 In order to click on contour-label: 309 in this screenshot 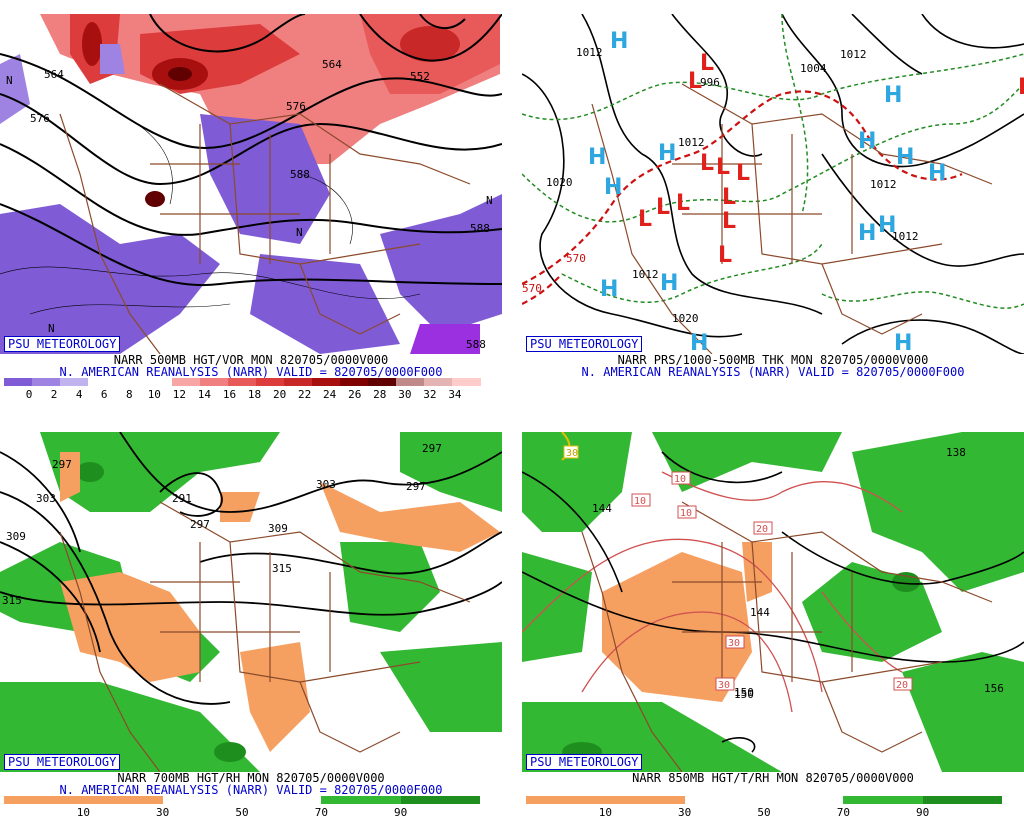, I will do `click(278, 528)`.